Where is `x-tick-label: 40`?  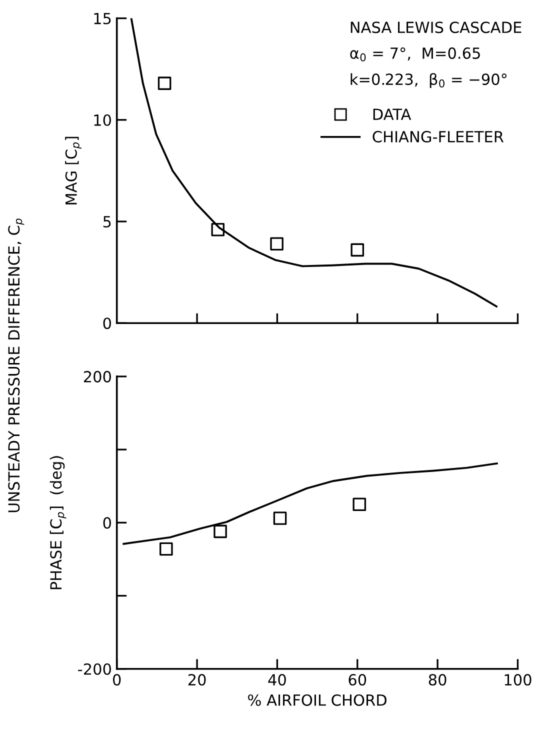
x-tick-label: 40 is located at coordinates (277, 680).